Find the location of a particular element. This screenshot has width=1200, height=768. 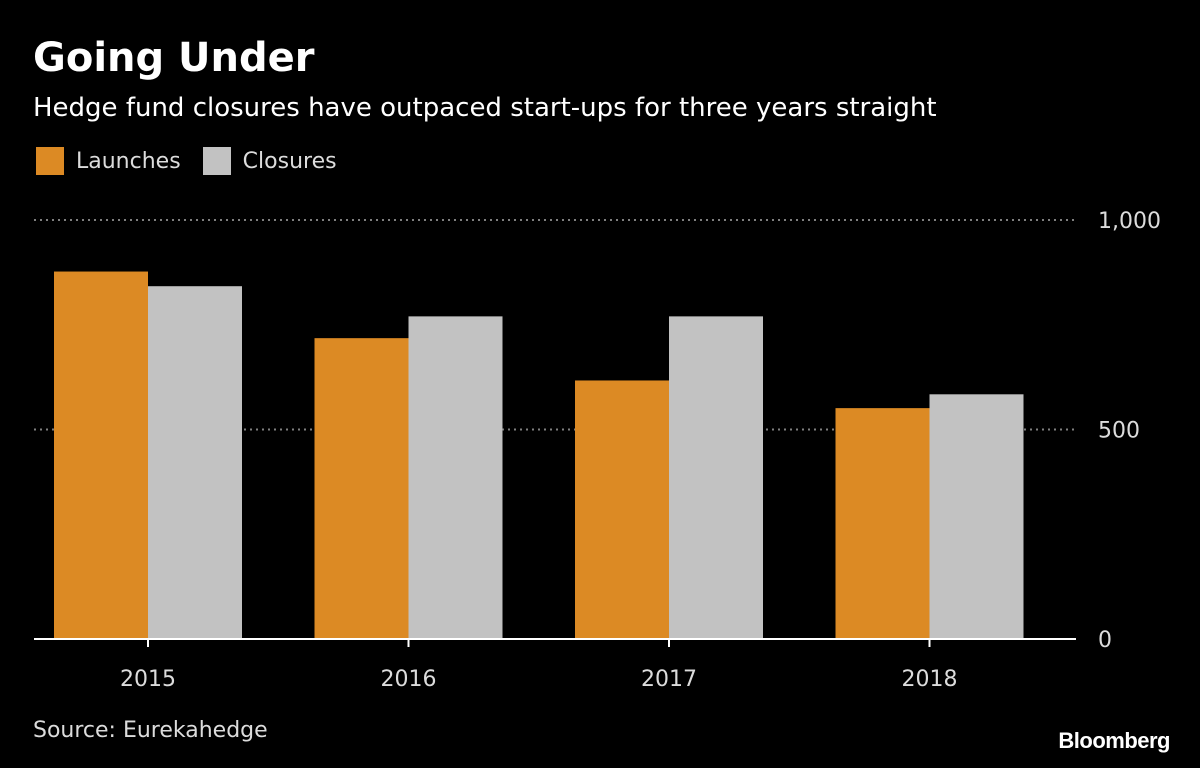

legend-label-closures: Closures is located at coordinates (289, 161).